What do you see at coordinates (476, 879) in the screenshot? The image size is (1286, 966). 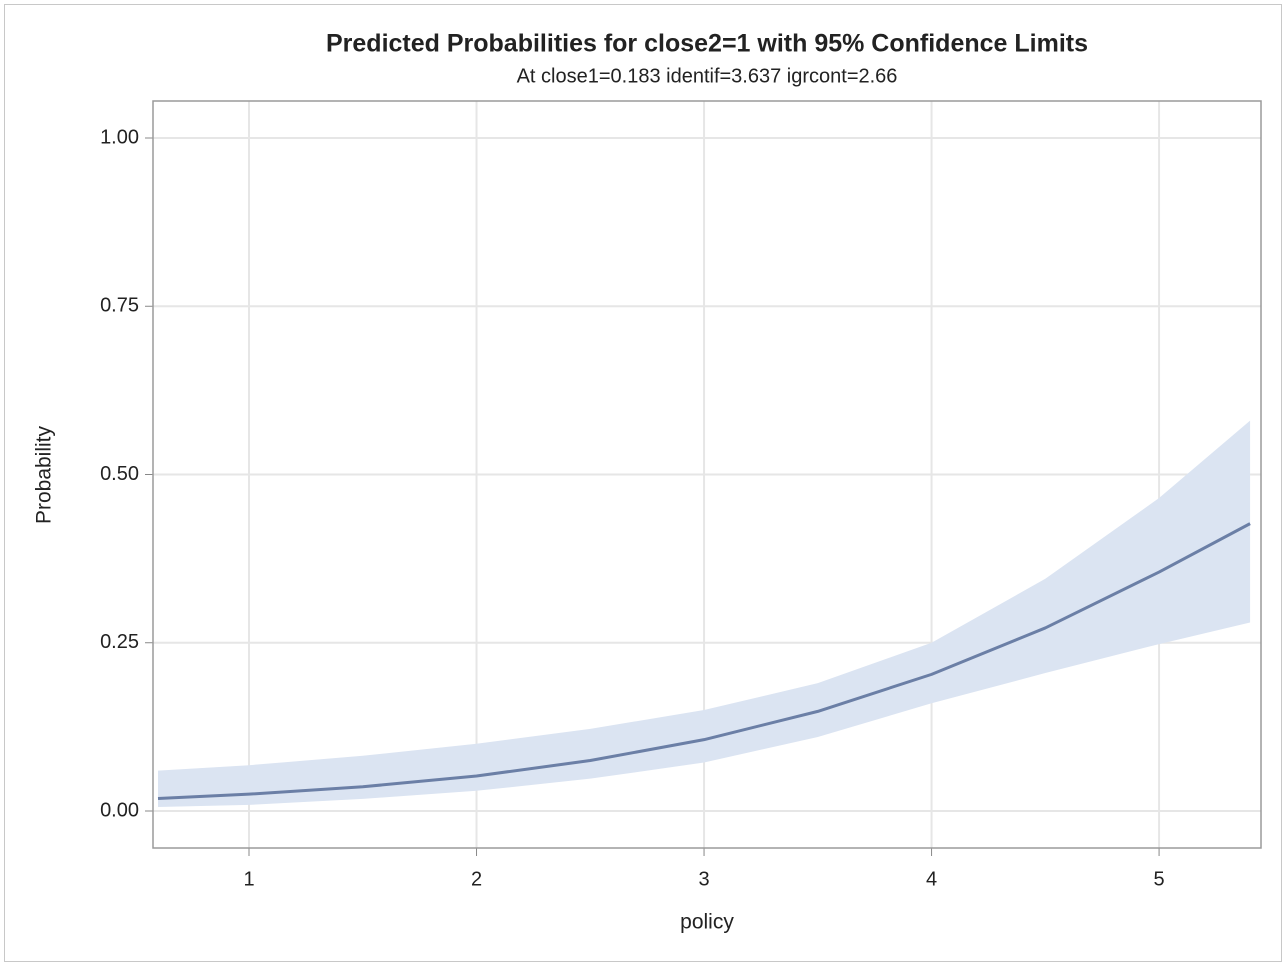 I see `x-tick-label: 2` at bounding box center [476, 879].